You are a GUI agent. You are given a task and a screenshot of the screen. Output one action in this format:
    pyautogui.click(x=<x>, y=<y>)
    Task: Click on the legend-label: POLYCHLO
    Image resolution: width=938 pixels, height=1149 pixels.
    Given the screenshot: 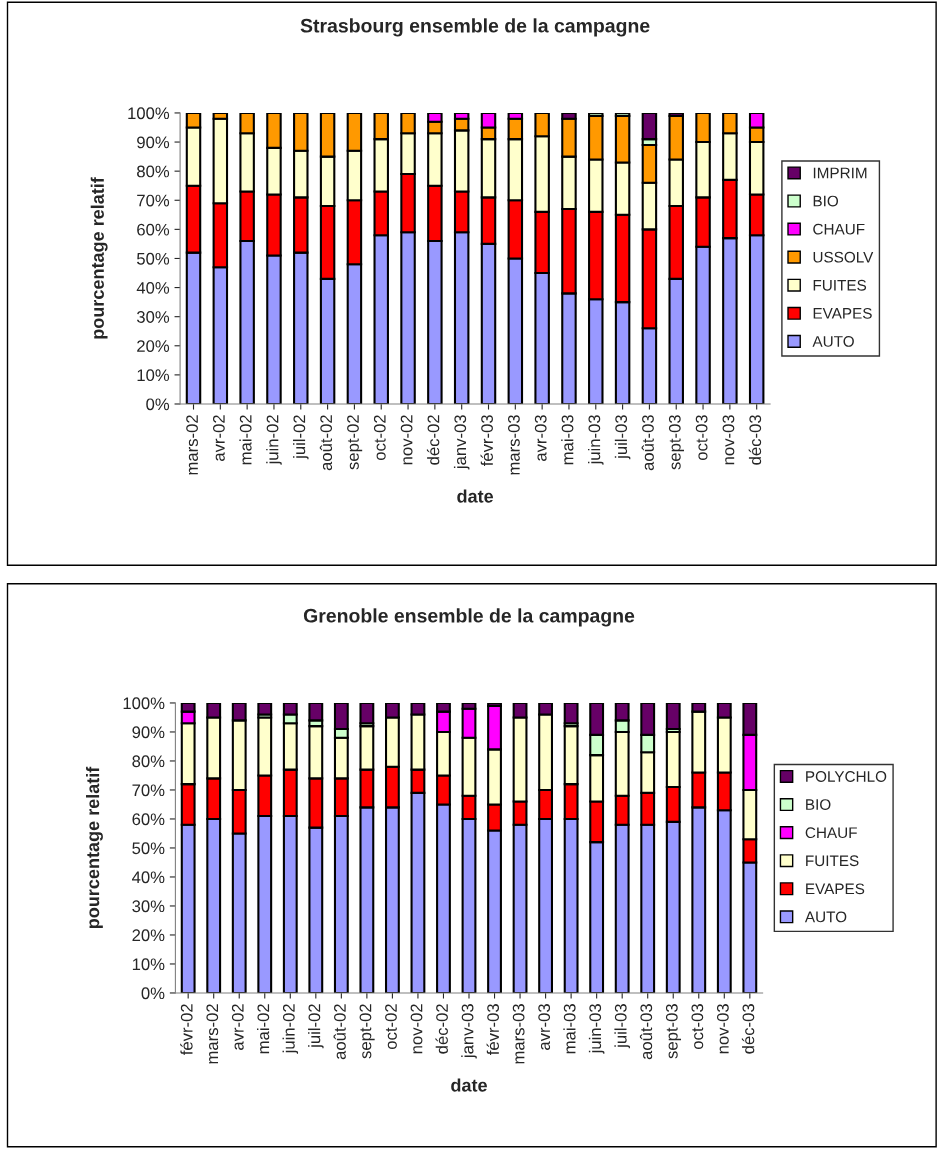 What is the action you would take?
    pyautogui.click(x=846, y=776)
    